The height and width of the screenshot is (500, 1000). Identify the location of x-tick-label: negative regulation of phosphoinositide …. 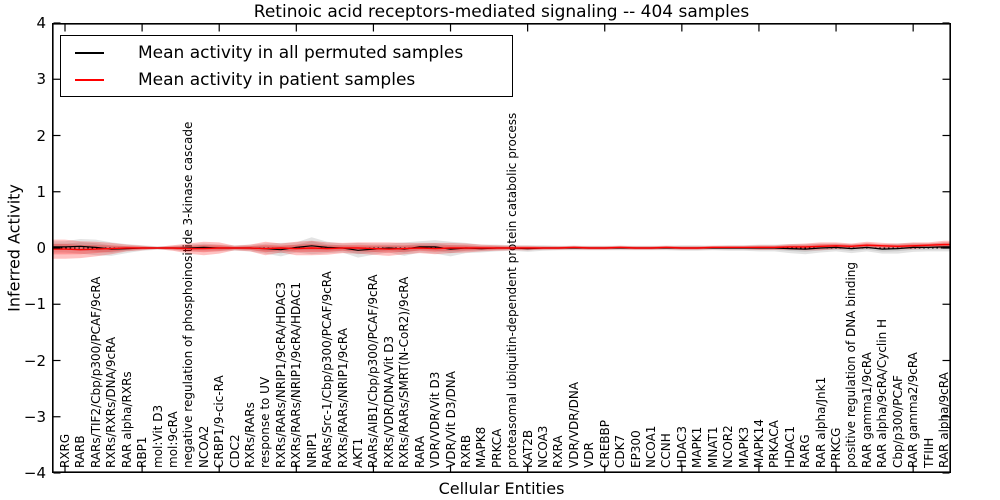
(188, 294).